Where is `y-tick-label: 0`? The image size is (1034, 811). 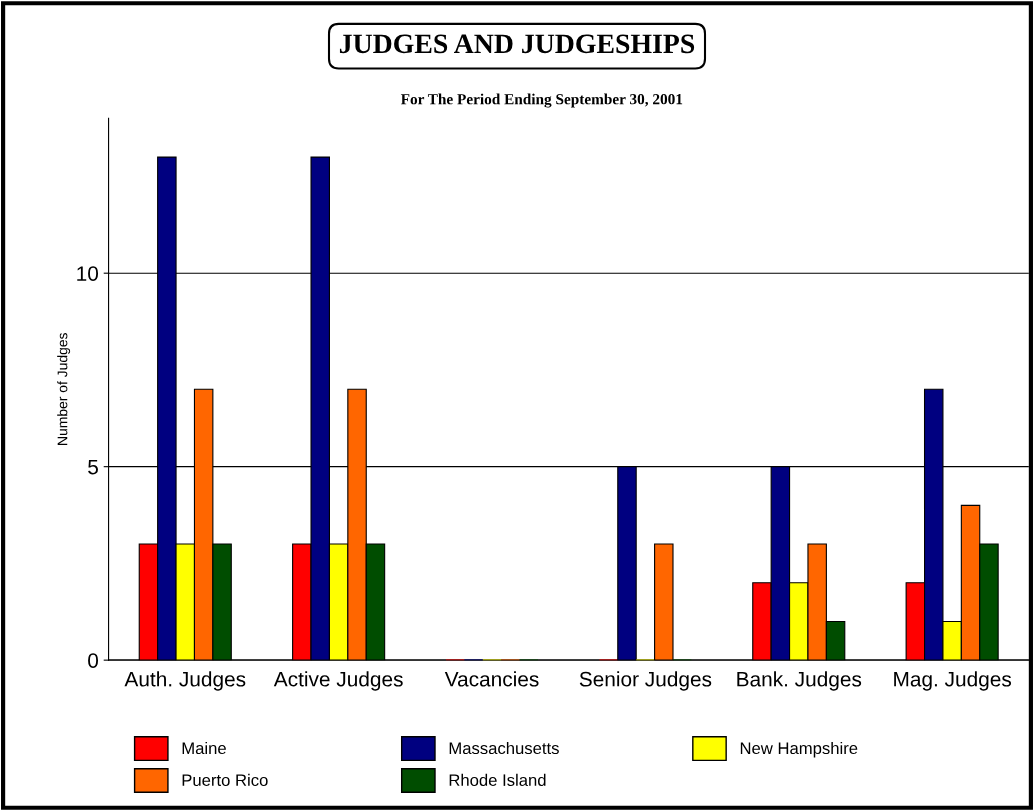
y-tick-label: 0 is located at coordinates (93, 660).